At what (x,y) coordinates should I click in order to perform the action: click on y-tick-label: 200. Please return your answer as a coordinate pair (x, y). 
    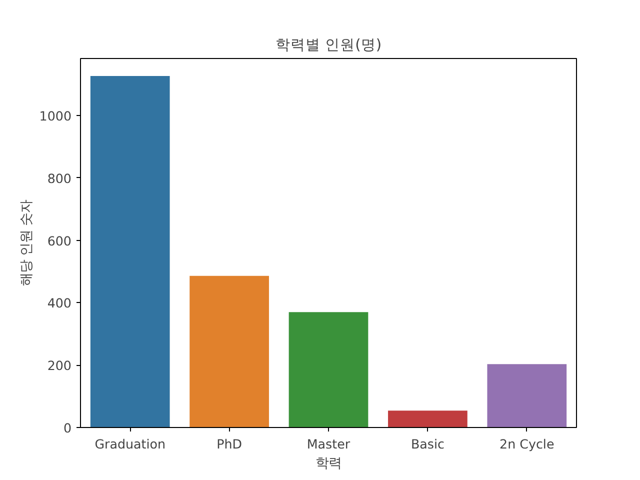
    Looking at the image, I should click on (59, 366).